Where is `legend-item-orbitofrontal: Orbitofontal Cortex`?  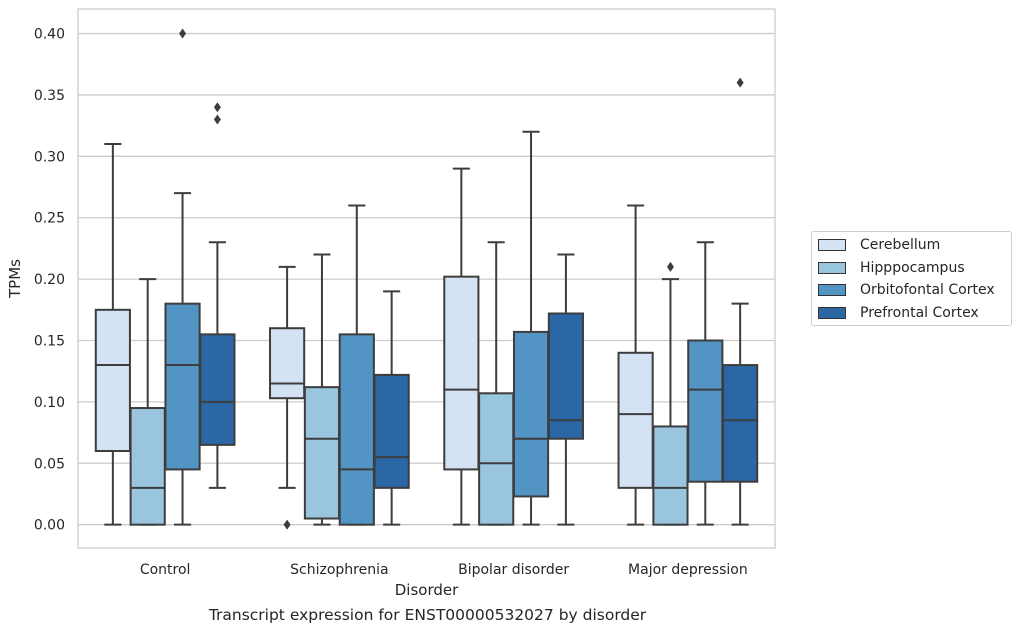
legend-item-orbitofrontal: Orbitofontal Cortex is located at coordinates (906, 290).